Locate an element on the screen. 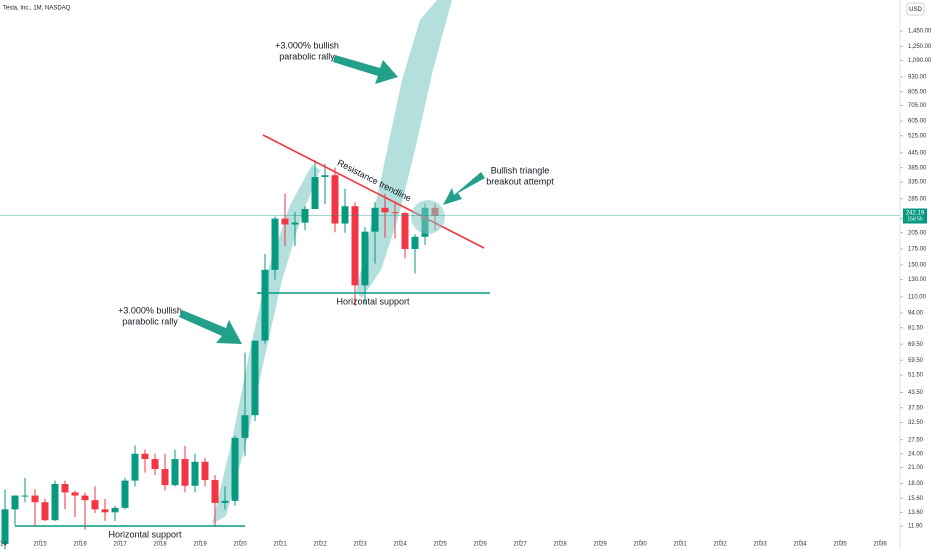 This screenshot has height=550, width=932. y-tick-label: 43.50 is located at coordinates (916, 393).